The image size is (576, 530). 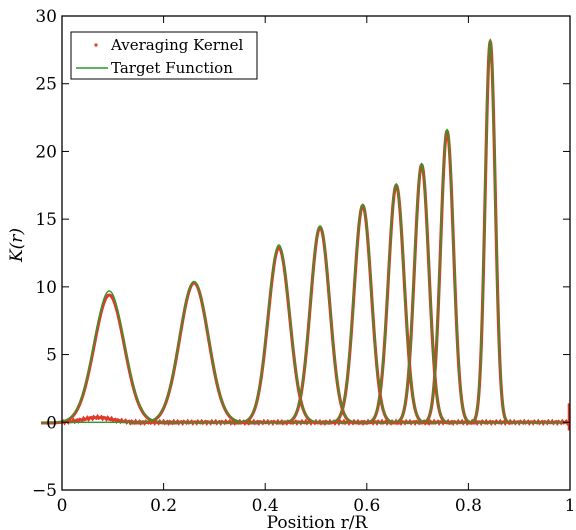 What do you see at coordinates (51, 356) in the screenshot?
I see `y-tick-label: 5` at bounding box center [51, 356].